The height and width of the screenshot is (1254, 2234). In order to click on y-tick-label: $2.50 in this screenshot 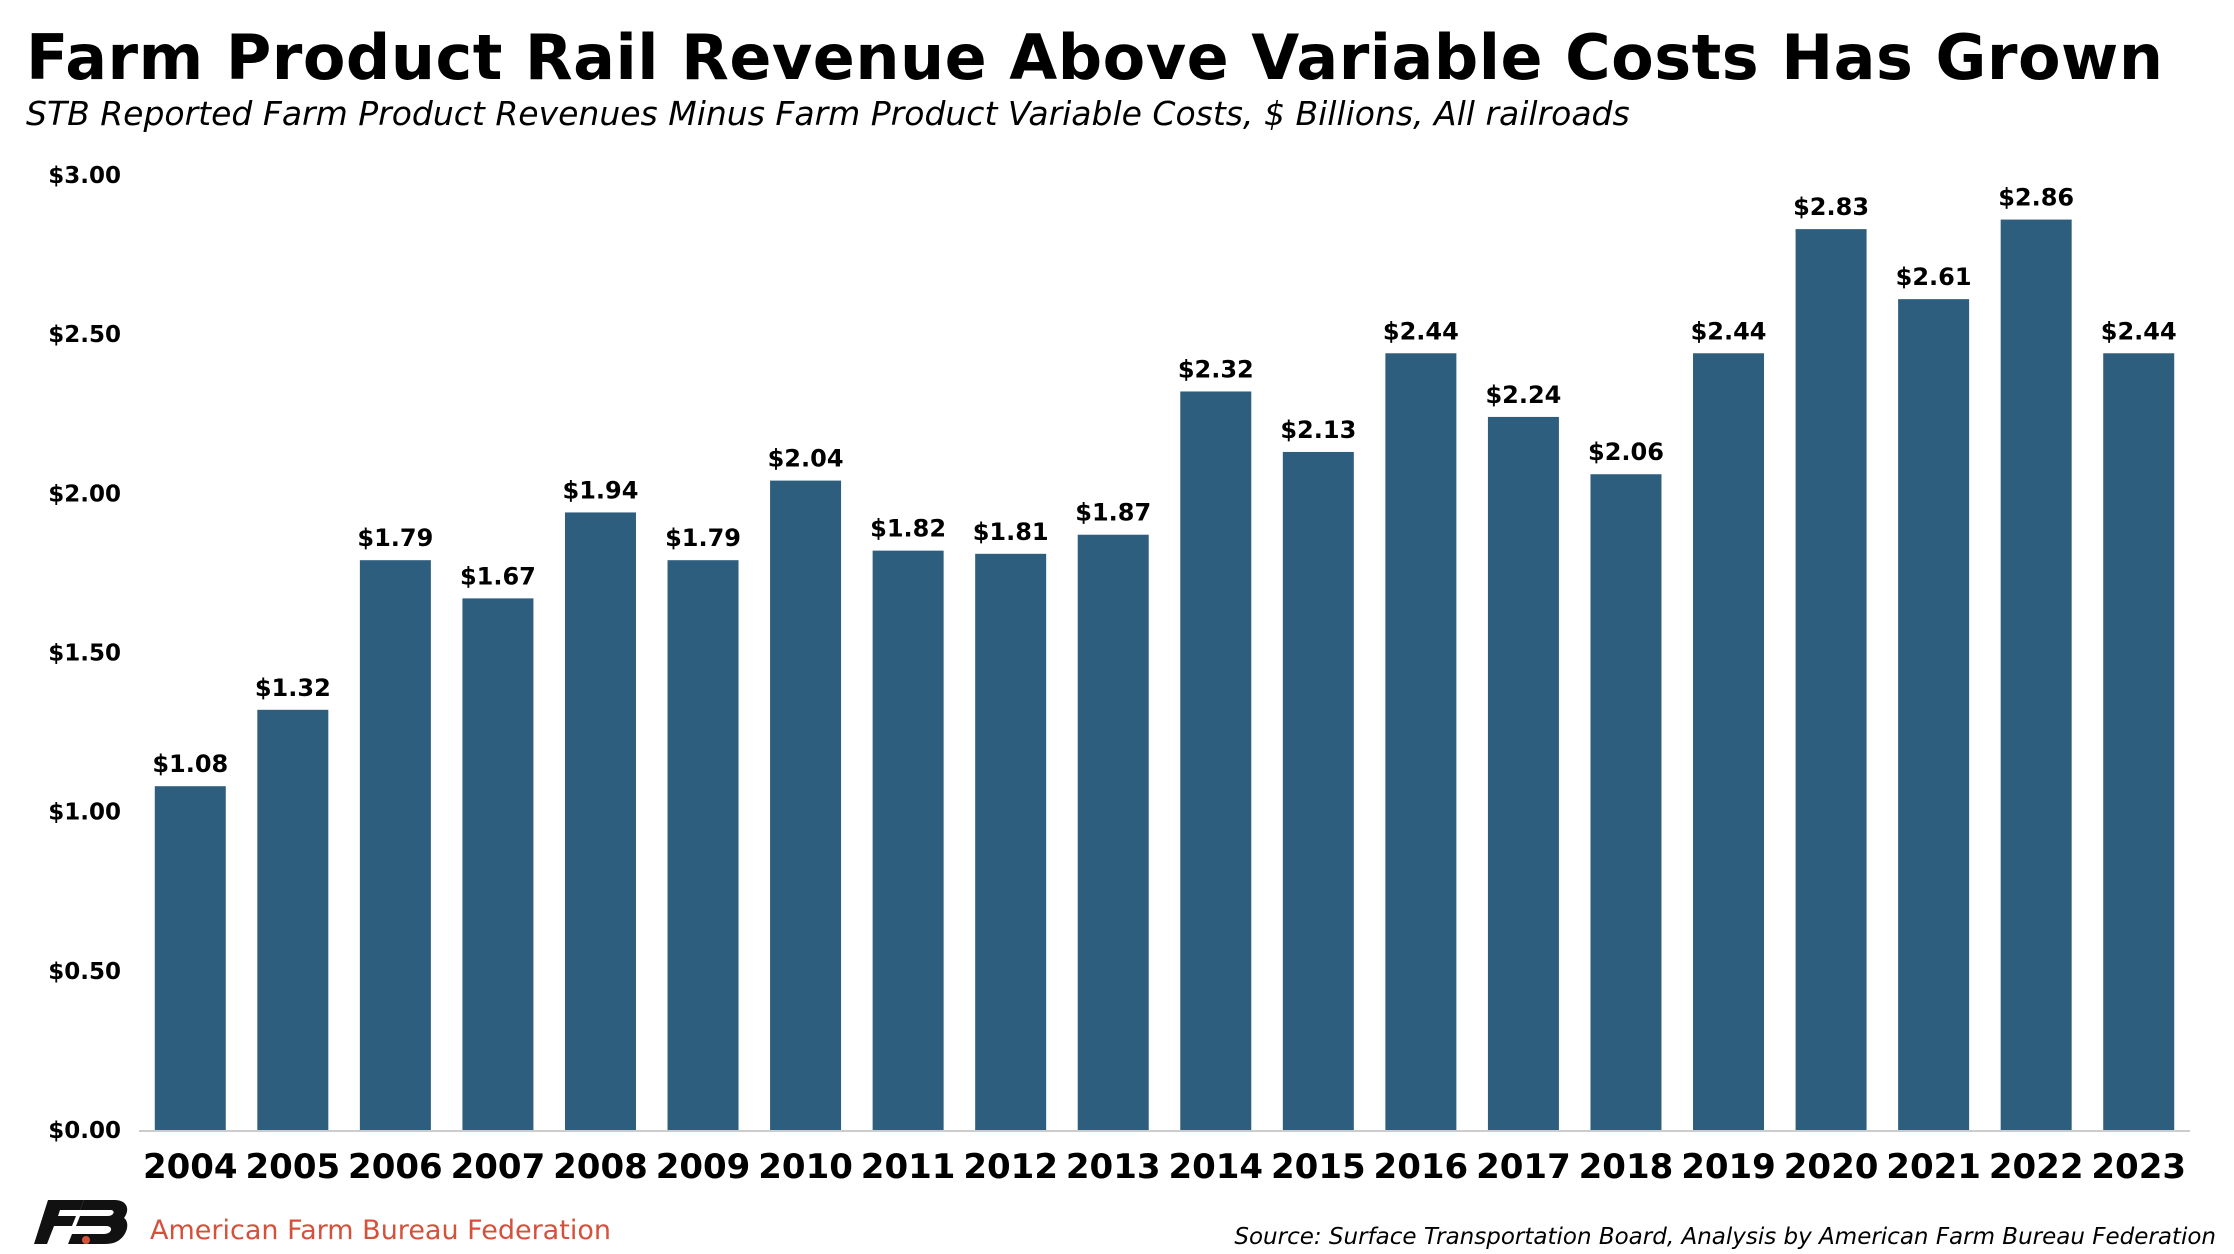, I will do `click(84, 335)`.